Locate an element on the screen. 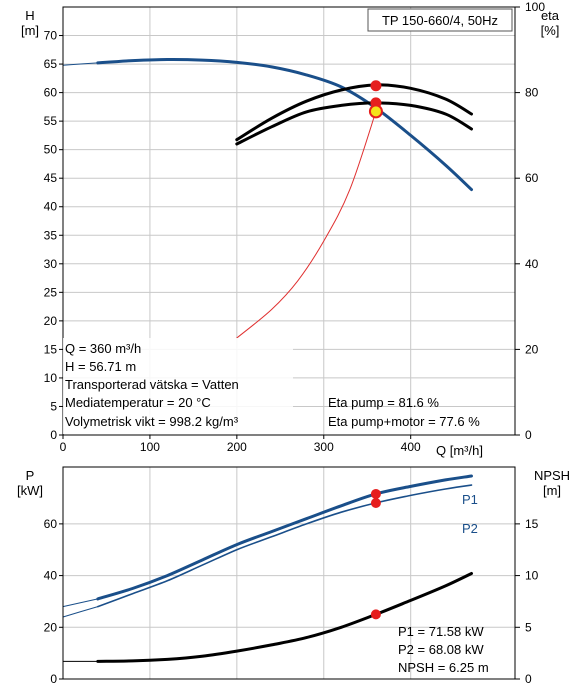 The height and width of the screenshot is (691, 585). y-left-tick-label: 70 is located at coordinates (51, 36).